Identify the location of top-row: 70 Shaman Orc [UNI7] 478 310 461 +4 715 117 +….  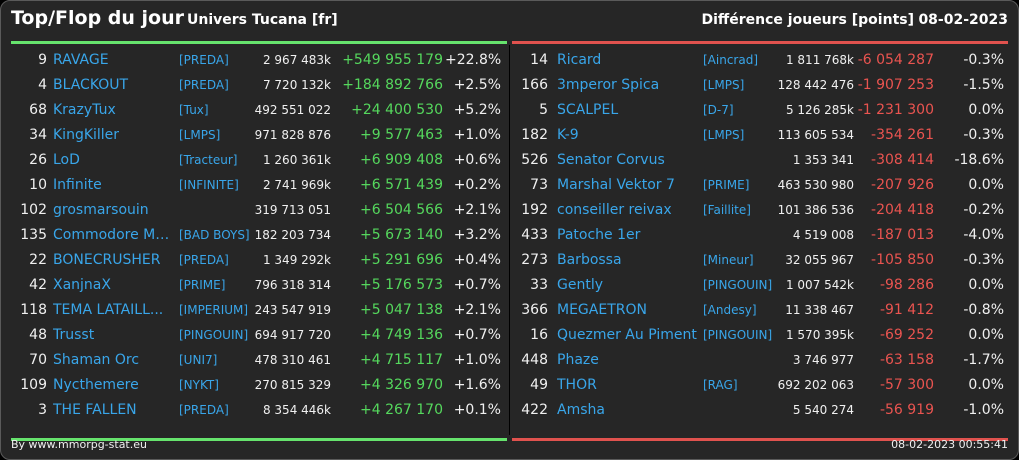
(259, 360).